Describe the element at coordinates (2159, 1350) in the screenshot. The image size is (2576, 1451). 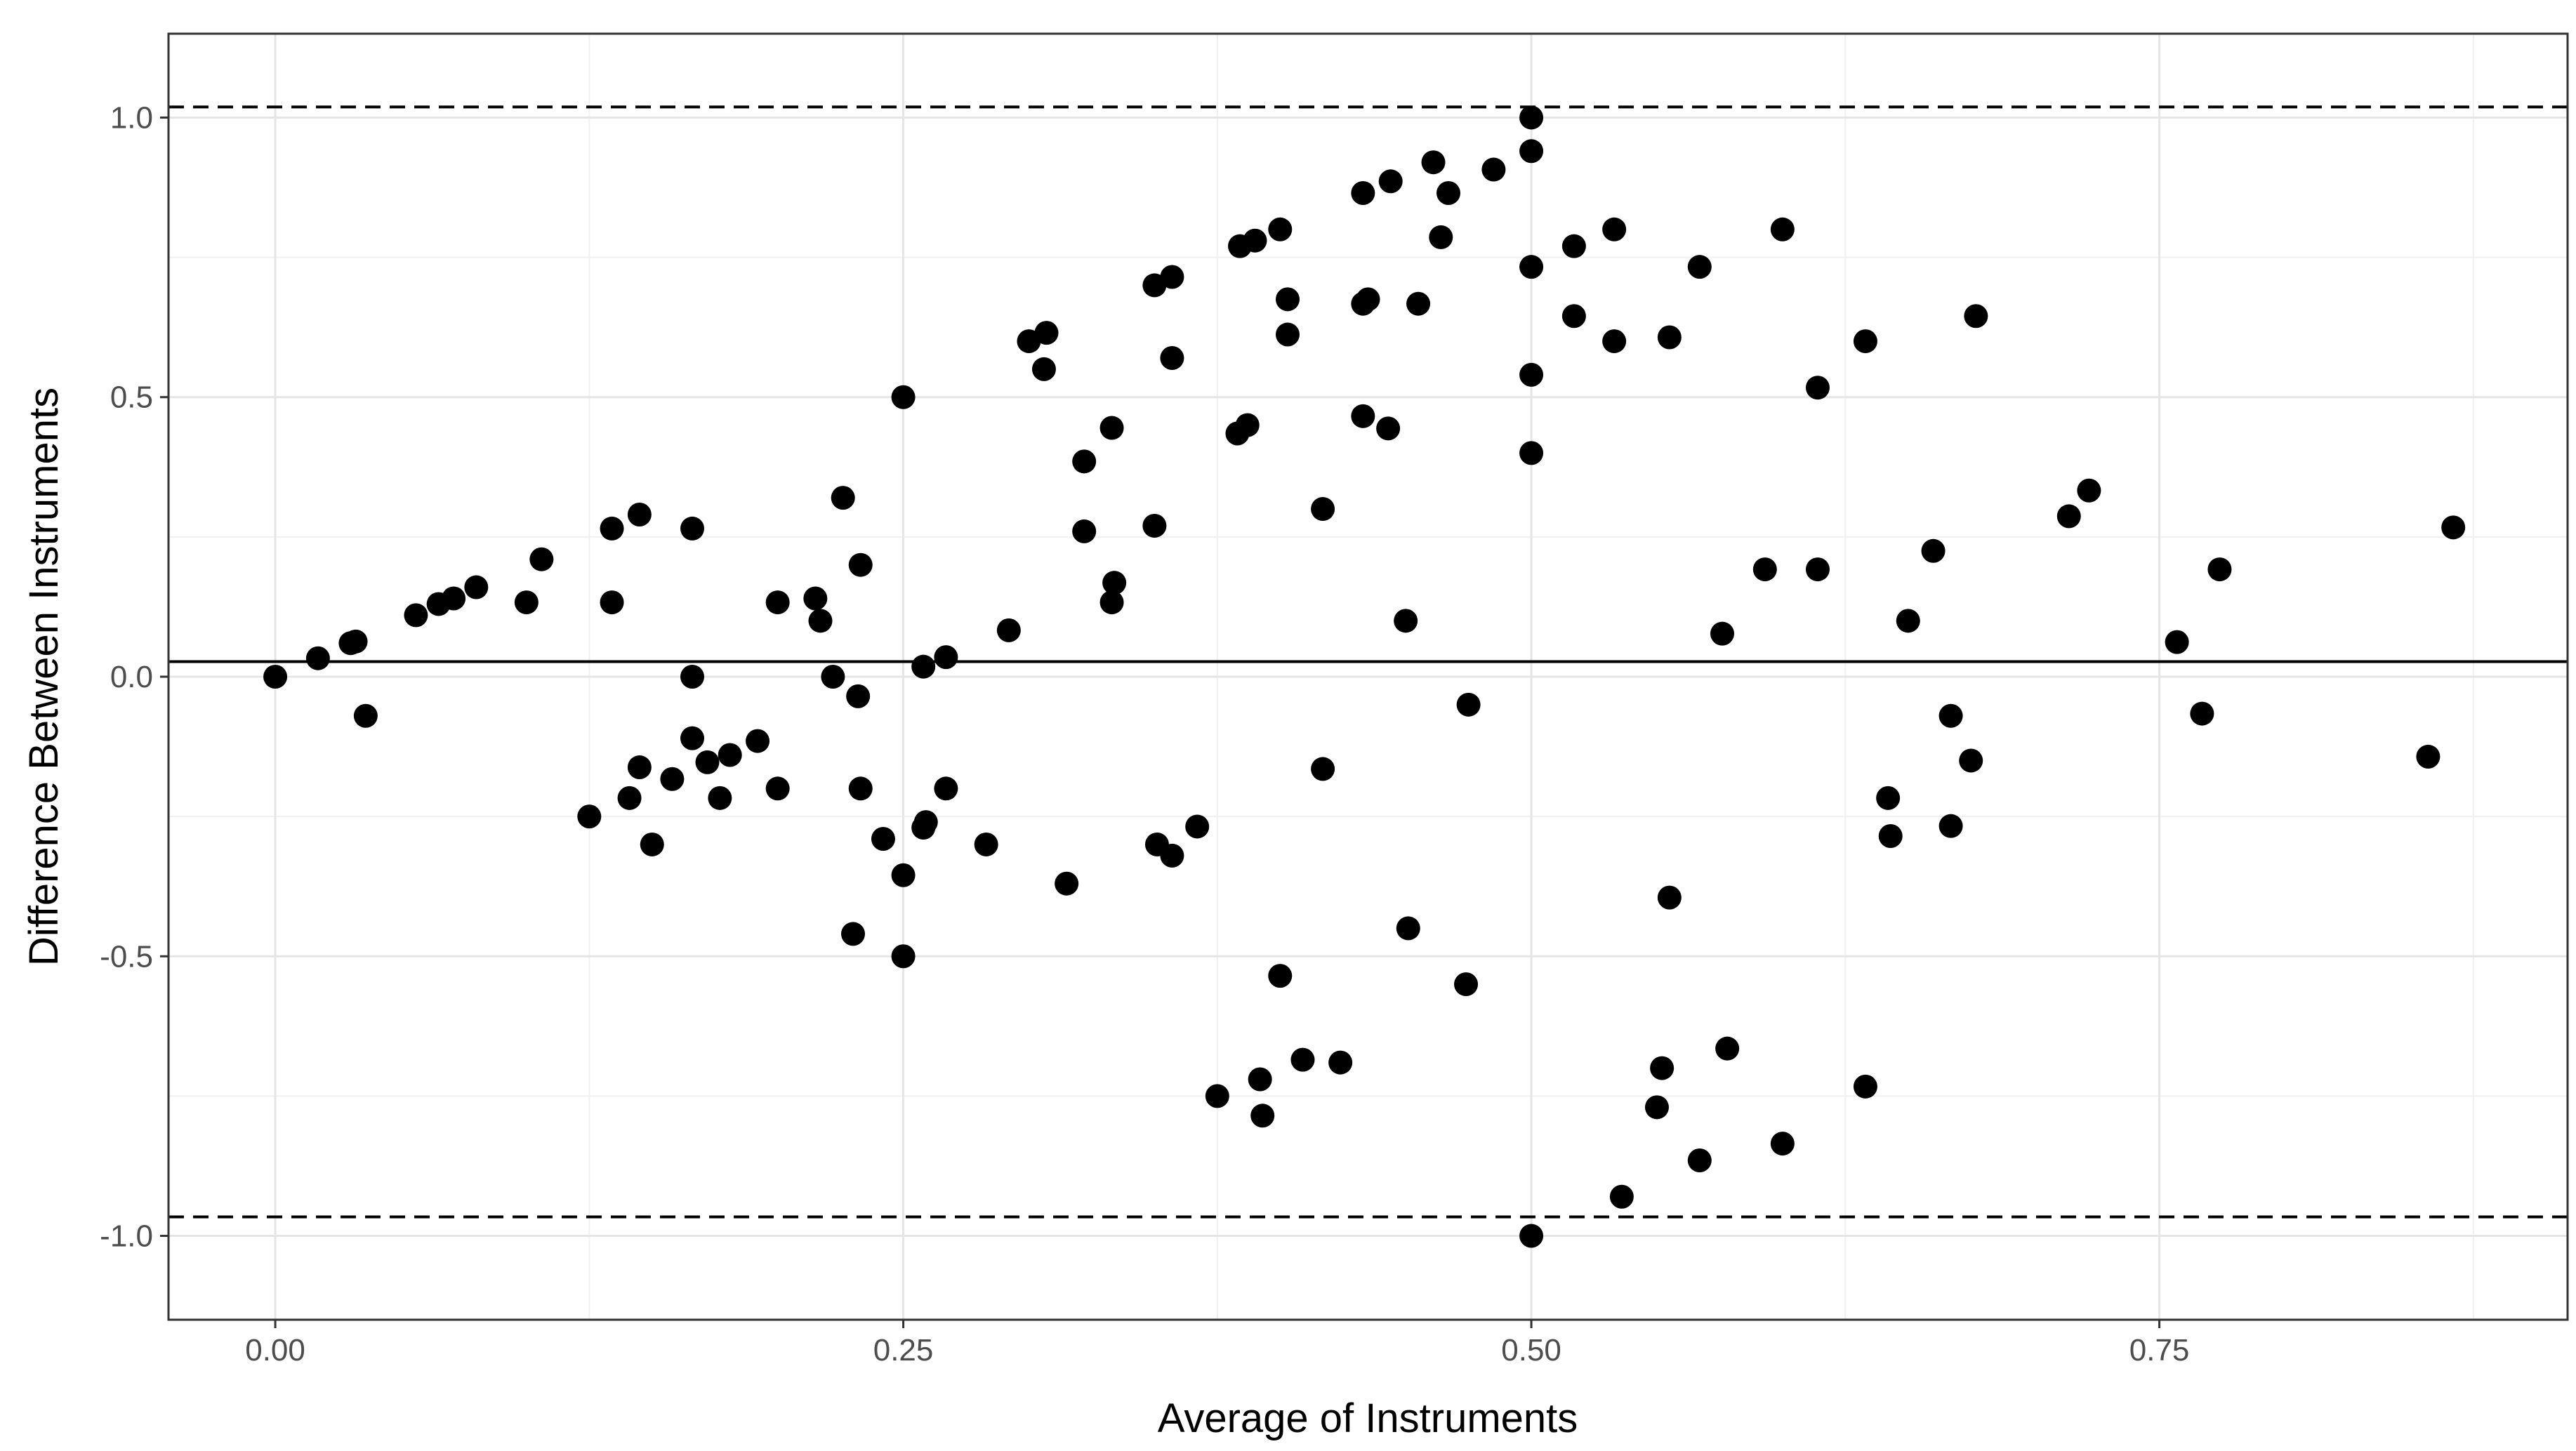
I see `x-tick-label: 0.75` at that location.